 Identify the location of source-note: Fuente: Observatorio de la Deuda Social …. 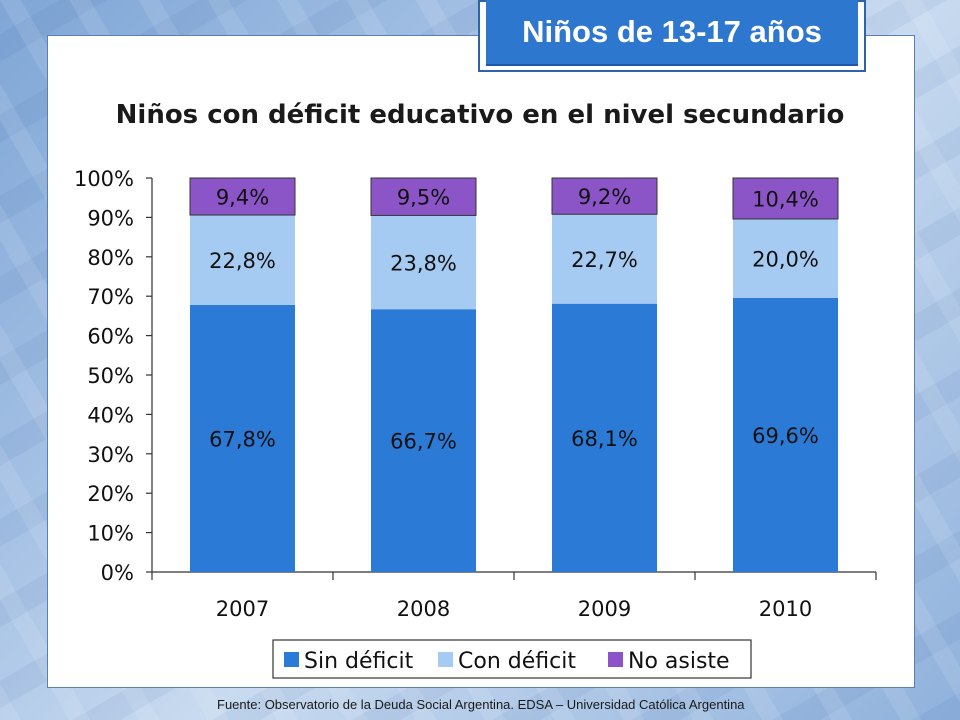
(481, 704).